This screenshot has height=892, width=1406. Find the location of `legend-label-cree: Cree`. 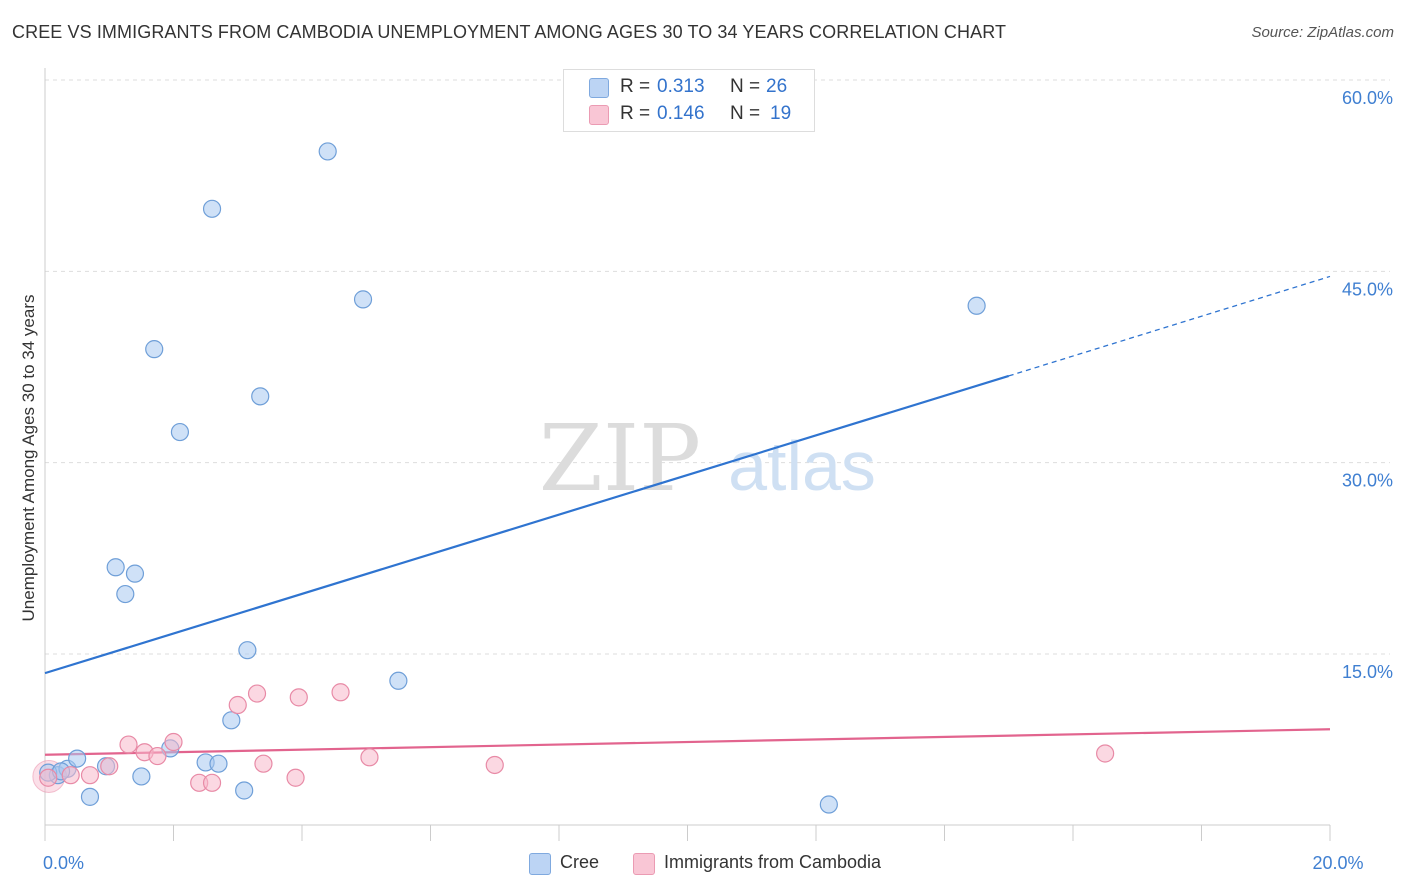

legend-label-cree: Cree is located at coordinates (580, 862).